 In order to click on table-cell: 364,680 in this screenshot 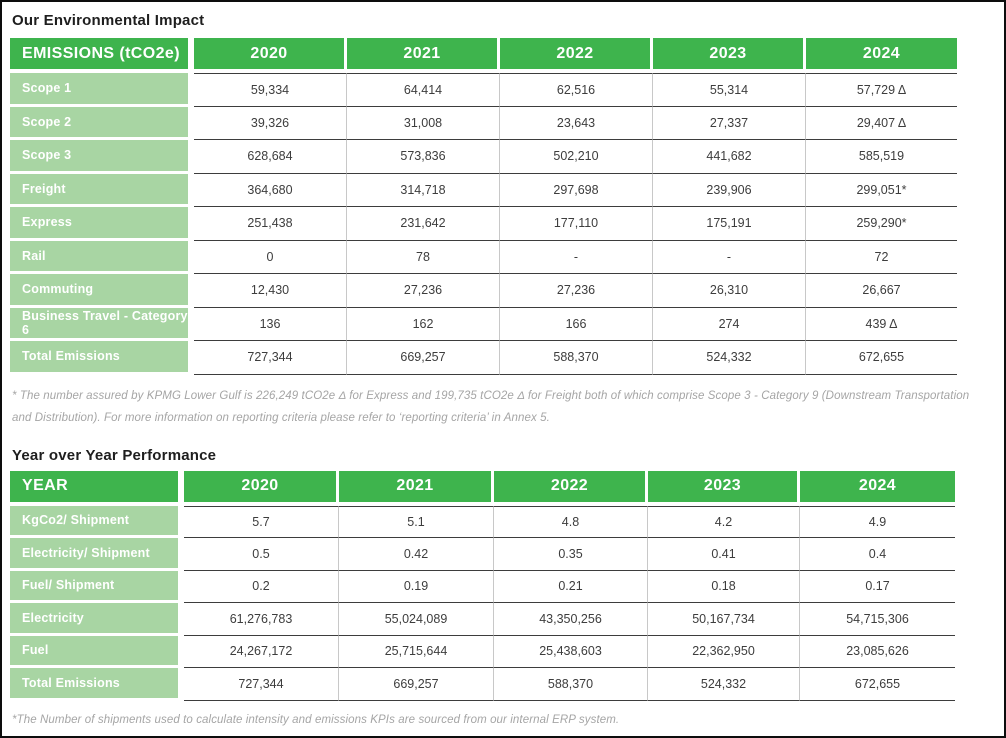, I will do `click(270, 190)`.